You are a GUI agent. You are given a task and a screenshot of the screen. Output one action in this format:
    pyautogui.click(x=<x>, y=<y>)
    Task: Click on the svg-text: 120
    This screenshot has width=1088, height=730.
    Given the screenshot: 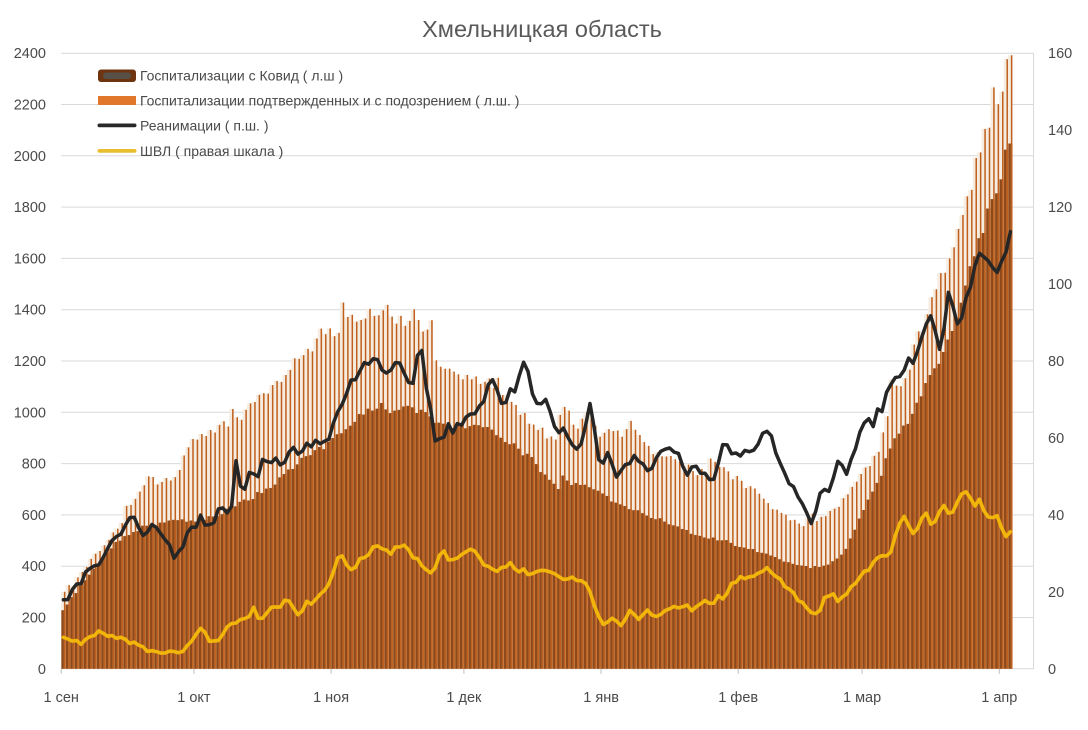 What is the action you would take?
    pyautogui.click(x=1060, y=208)
    